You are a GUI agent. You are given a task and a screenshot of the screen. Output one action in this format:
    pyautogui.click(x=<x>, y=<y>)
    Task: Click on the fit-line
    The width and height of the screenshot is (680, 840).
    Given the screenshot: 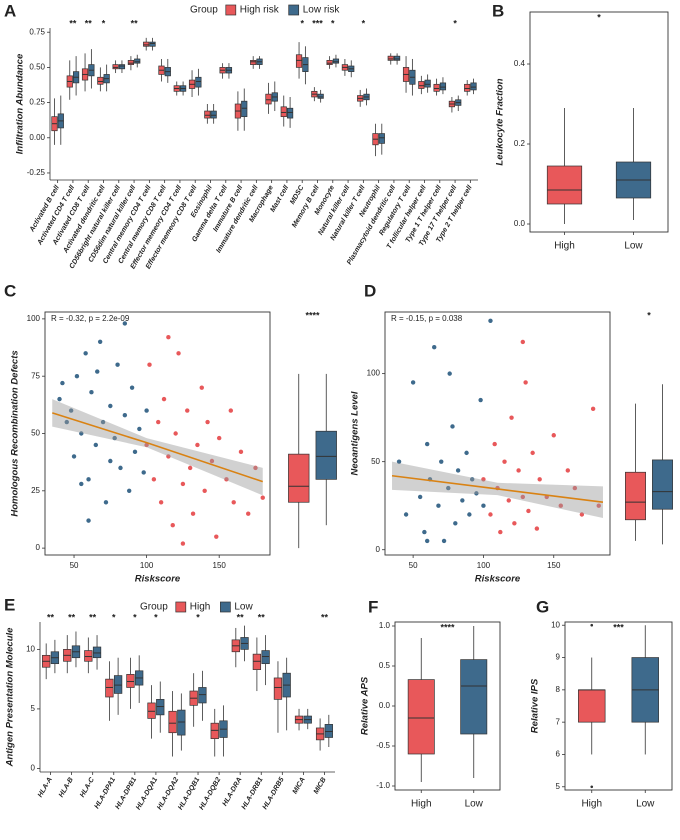 What is the action you would take?
    pyautogui.click(x=497, y=488)
    